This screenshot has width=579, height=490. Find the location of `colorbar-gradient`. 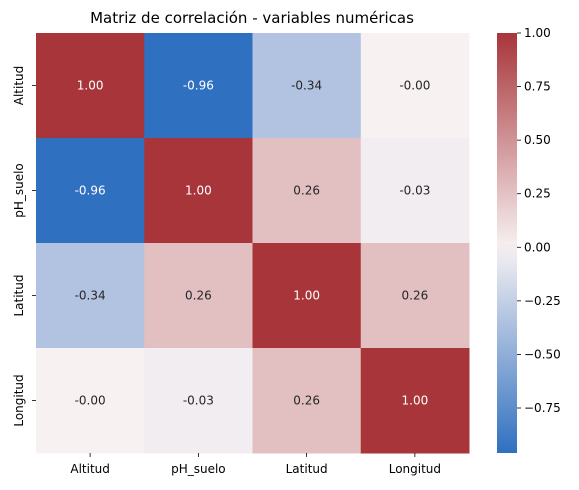

colorbar-gradient is located at coordinates (507, 243).